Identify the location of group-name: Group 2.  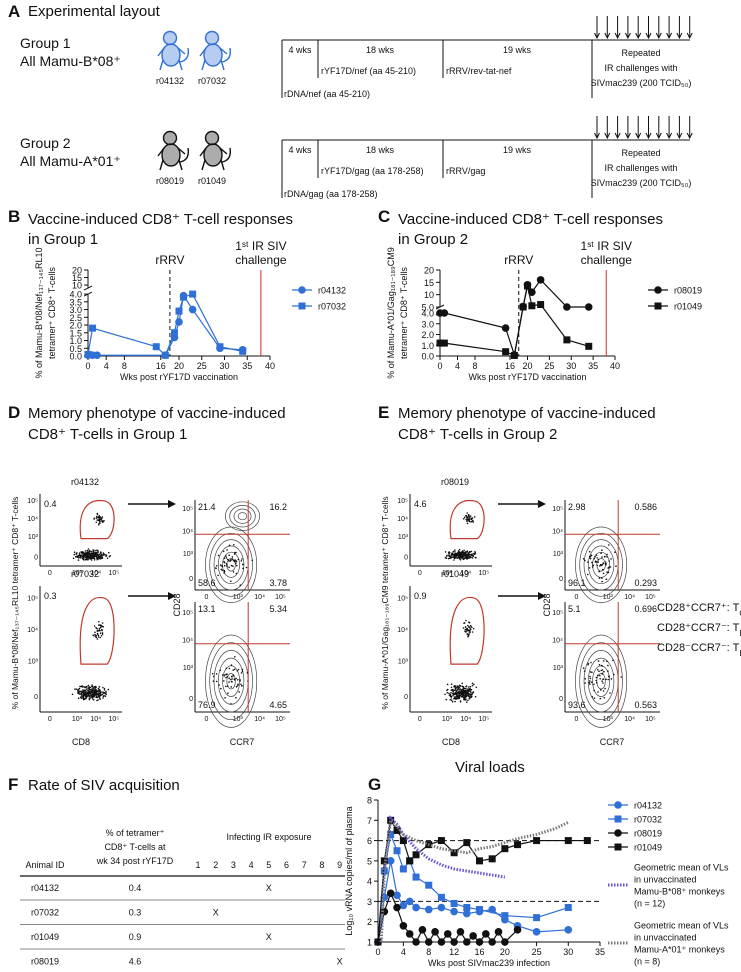
(45, 143).